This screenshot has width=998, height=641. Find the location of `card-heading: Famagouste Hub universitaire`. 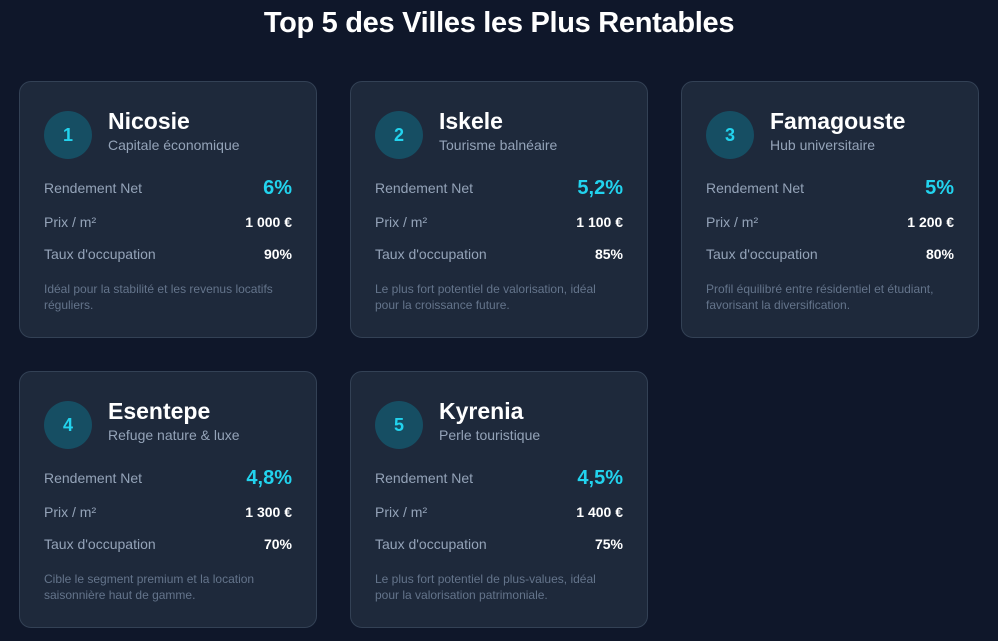

card-heading: Famagouste Hub universitaire is located at coordinates (837, 131).